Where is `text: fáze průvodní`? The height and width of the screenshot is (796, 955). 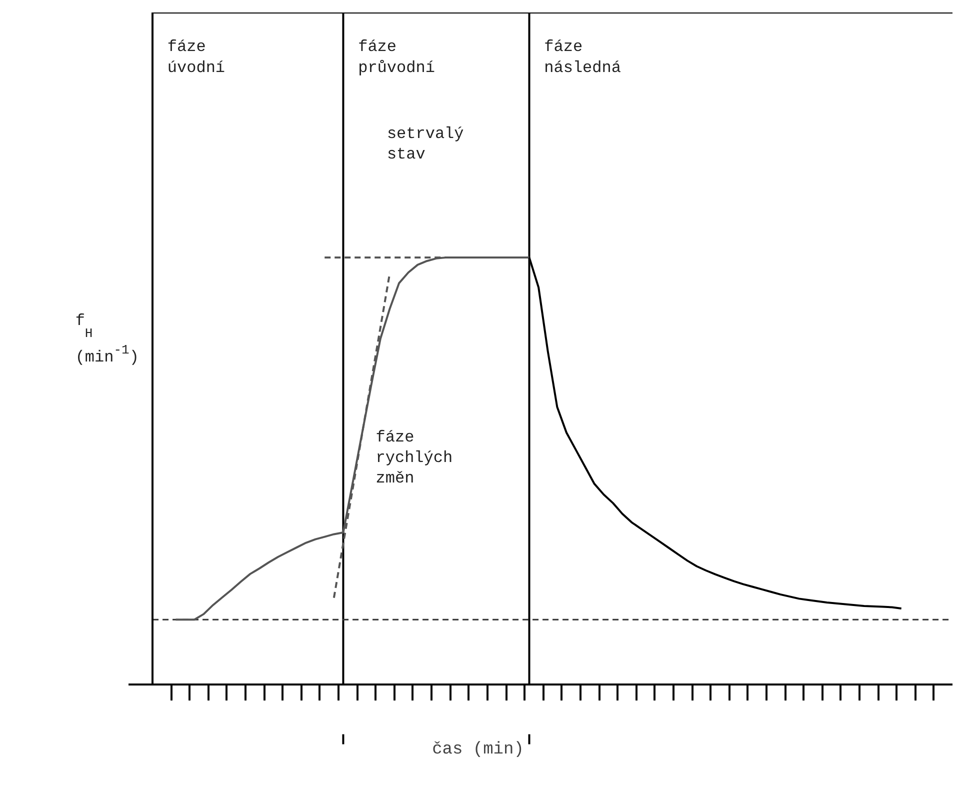
text: fáze průvodní is located at coordinates (396, 57).